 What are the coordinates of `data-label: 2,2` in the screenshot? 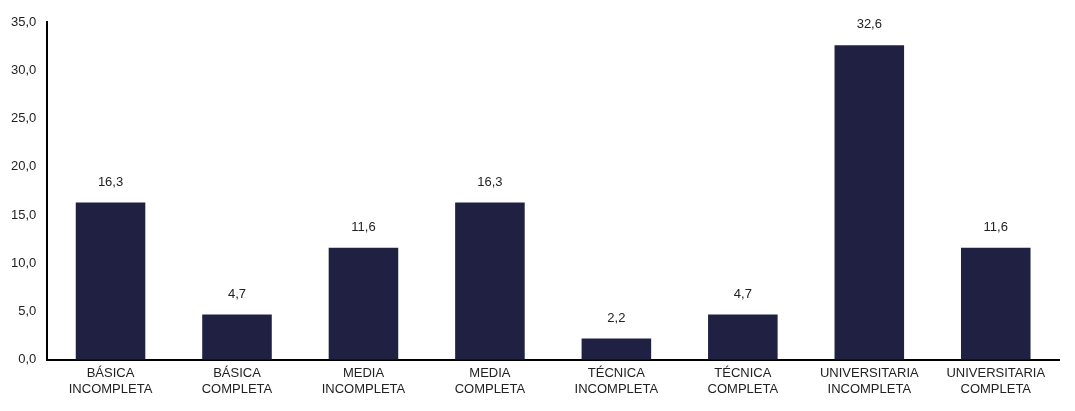 It's located at (616, 317).